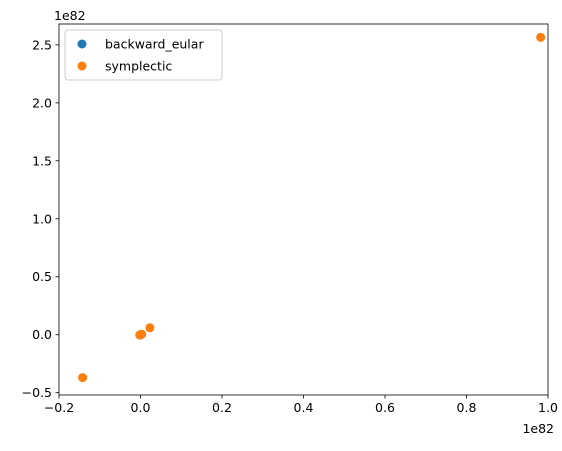  Describe the element at coordinates (222, 407) in the screenshot. I see `x-tick-label: 0.2` at that location.